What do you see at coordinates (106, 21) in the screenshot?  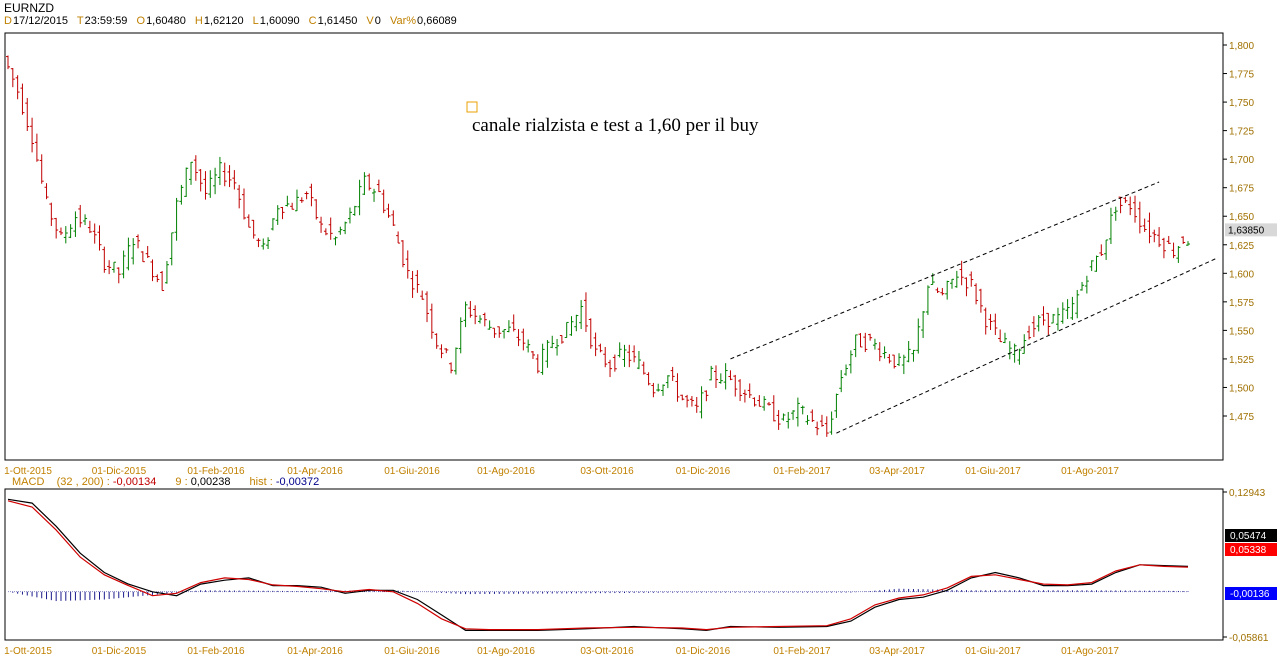 I see `time-value: 23:59:59` at bounding box center [106, 21].